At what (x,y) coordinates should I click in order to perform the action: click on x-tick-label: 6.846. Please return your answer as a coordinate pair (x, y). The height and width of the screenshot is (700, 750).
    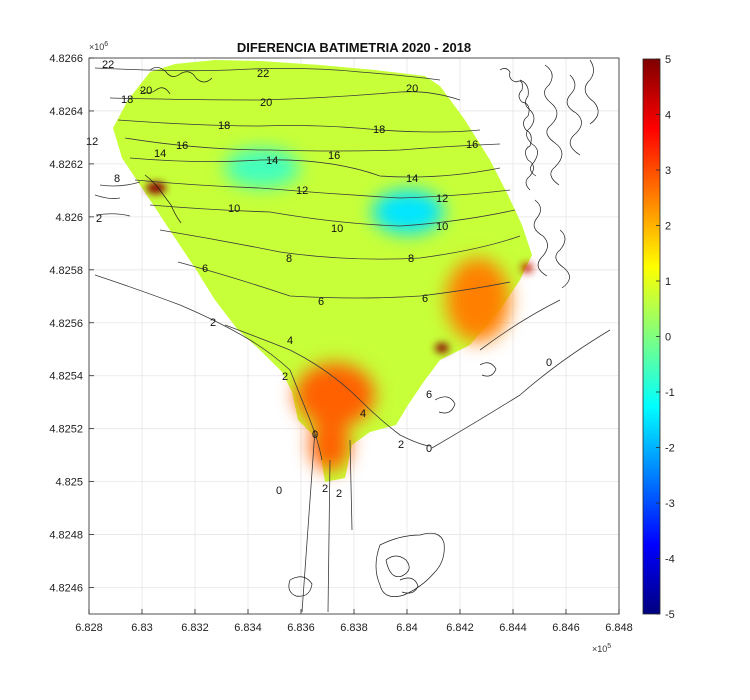
    Looking at the image, I should click on (566, 628).